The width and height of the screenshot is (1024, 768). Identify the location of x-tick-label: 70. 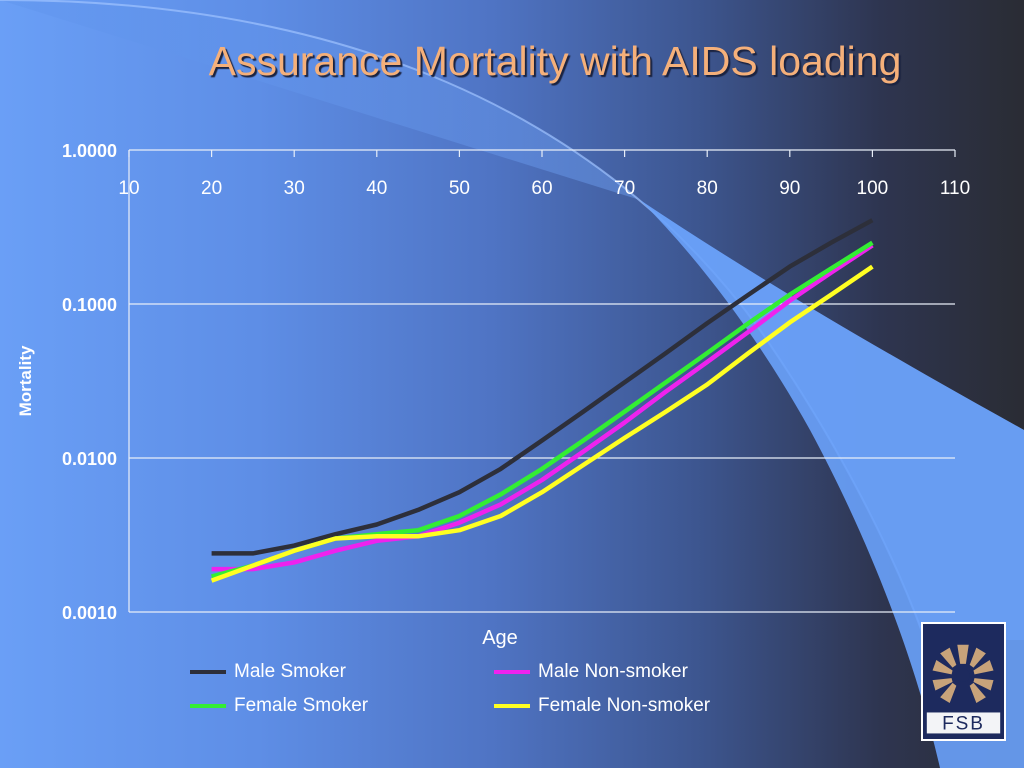
(624, 188).